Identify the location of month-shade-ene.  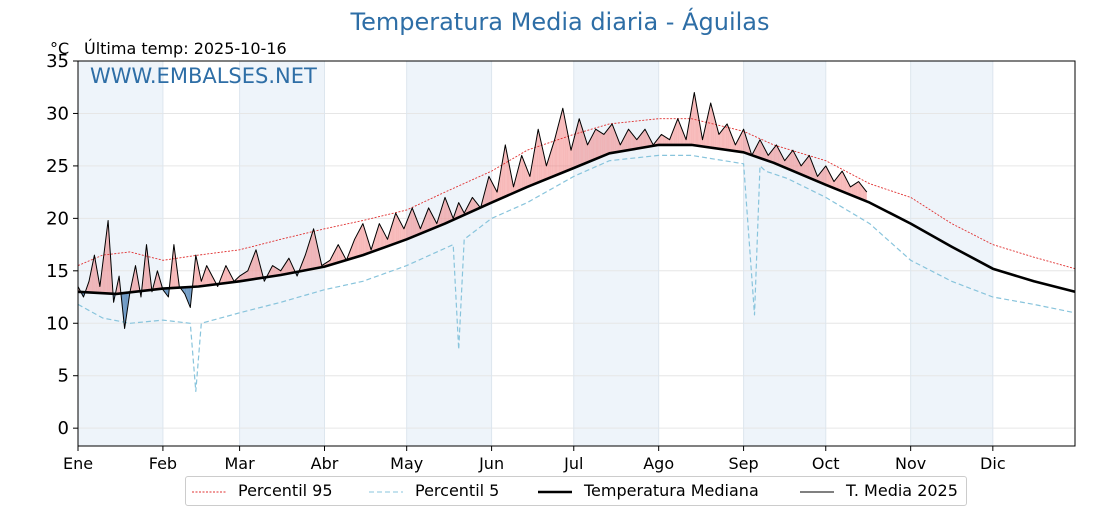
(120, 253).